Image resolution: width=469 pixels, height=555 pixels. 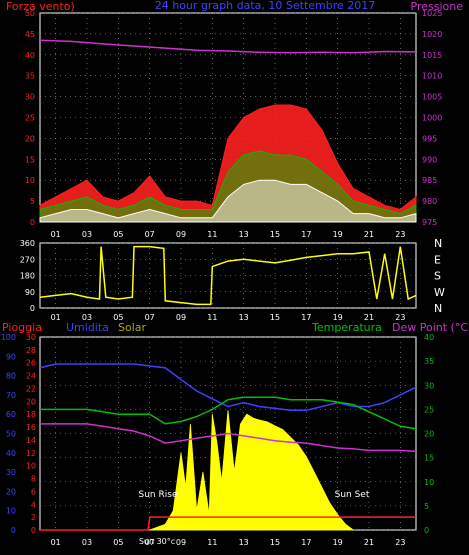 I want to click on sunset-annotation: Sun Set, so click(x=352, y=495).